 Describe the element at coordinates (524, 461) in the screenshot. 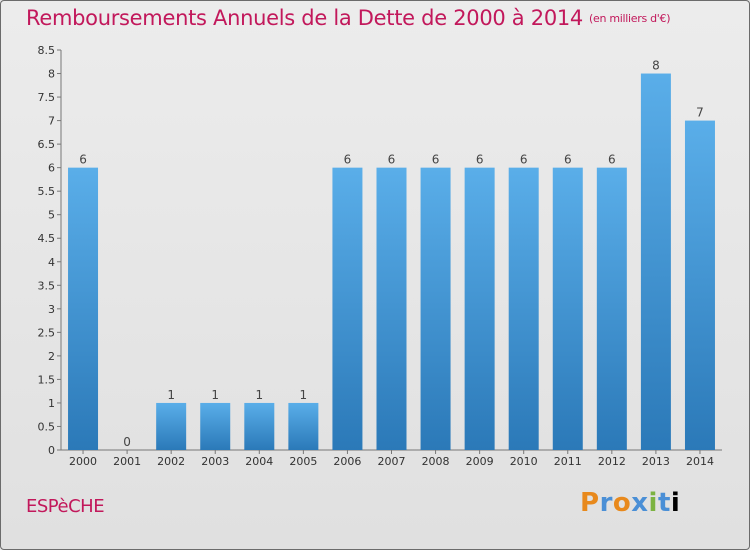

I see `x-tick-label: 2010` at that location.